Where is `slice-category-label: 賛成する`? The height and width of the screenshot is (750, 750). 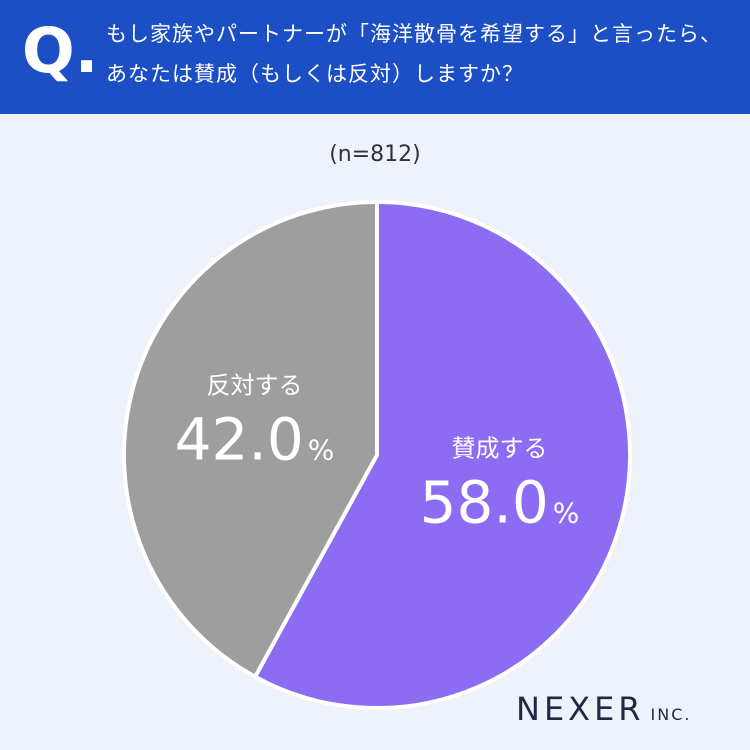
slice-category-label: 賛成する is located at coordinates (500, 448).